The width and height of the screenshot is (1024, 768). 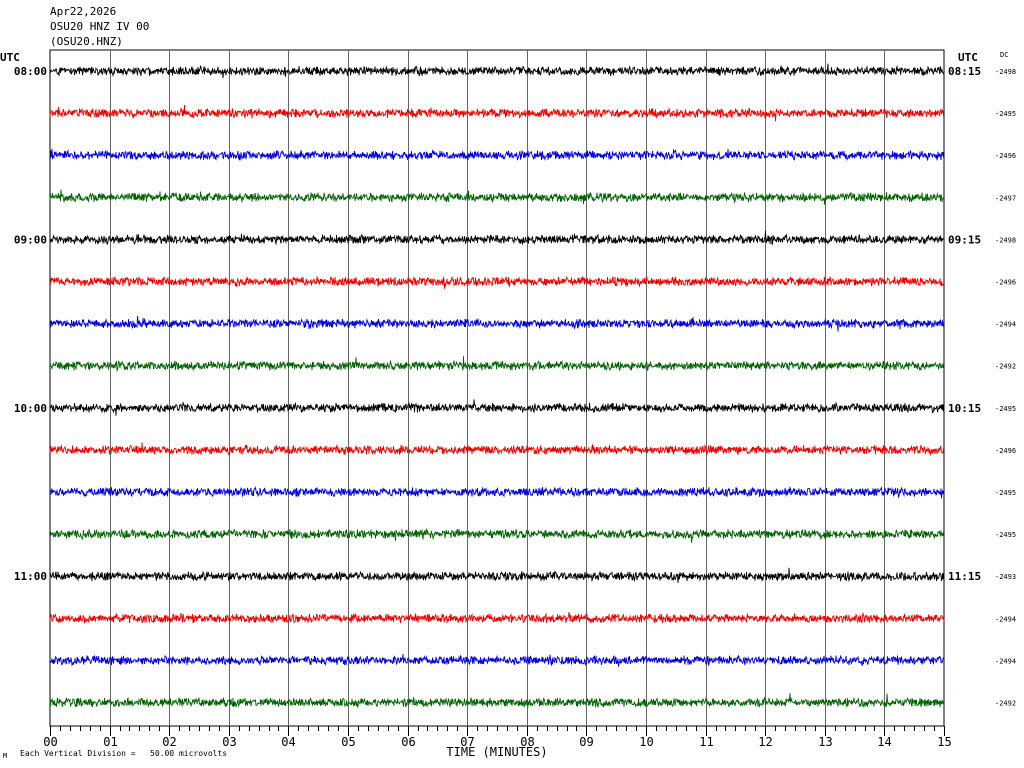 What do you see at coordinates (586, 742) in the screenshot?
I see `x-tick-label: 09` at bounding box center [586, 742].